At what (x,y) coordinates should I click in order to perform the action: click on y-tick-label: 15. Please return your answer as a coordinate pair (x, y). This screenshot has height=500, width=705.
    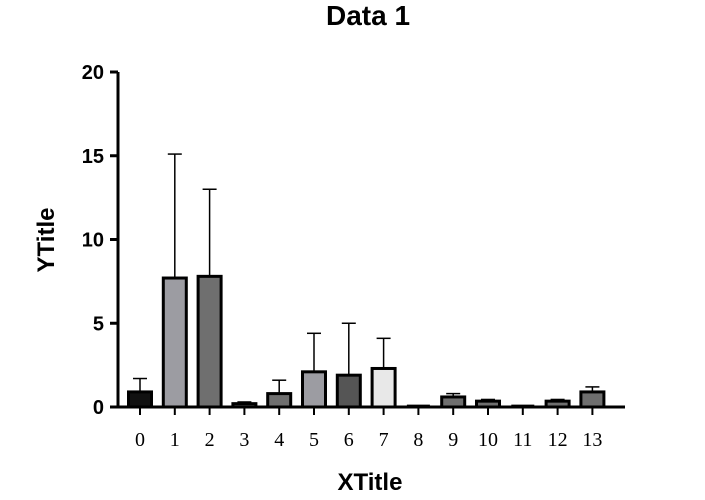
    Looking at the image, I should click on (93, 157).